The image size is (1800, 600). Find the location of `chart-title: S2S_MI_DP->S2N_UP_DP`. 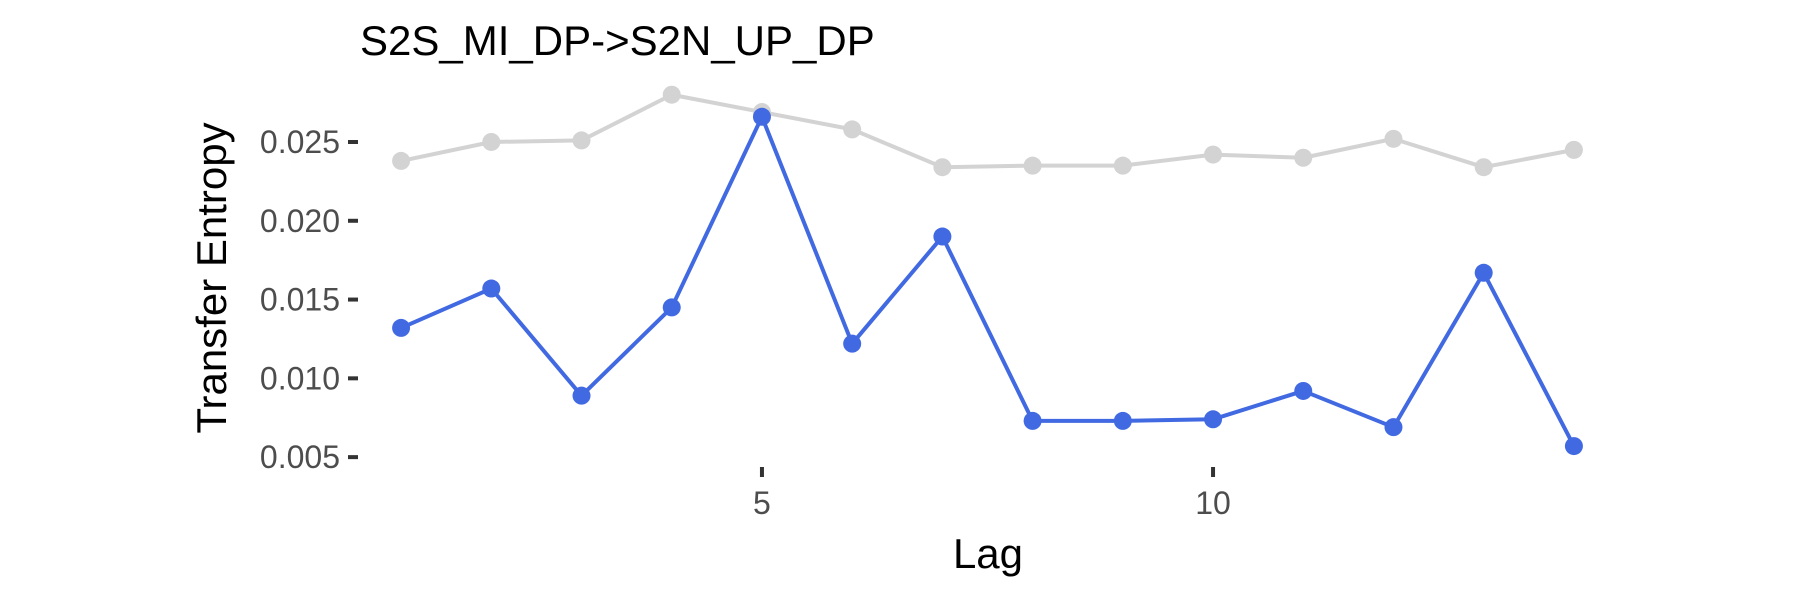

chart-title: S2S_MI_DP->S2N_UP_DP is located at coordinates (617, 40).